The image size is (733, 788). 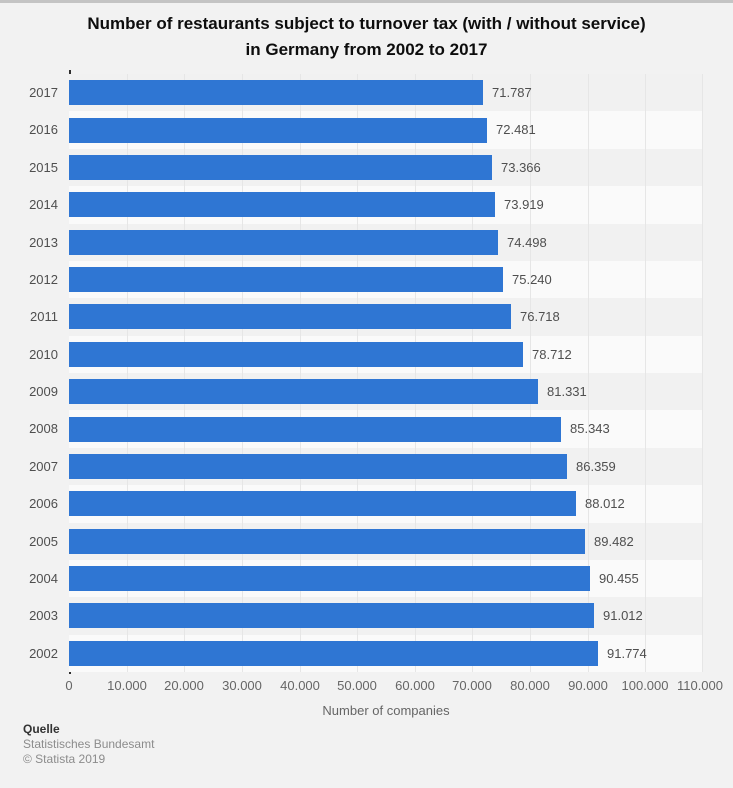 I want to click on category-label-2010: 2010, so click(x=43, y=354).